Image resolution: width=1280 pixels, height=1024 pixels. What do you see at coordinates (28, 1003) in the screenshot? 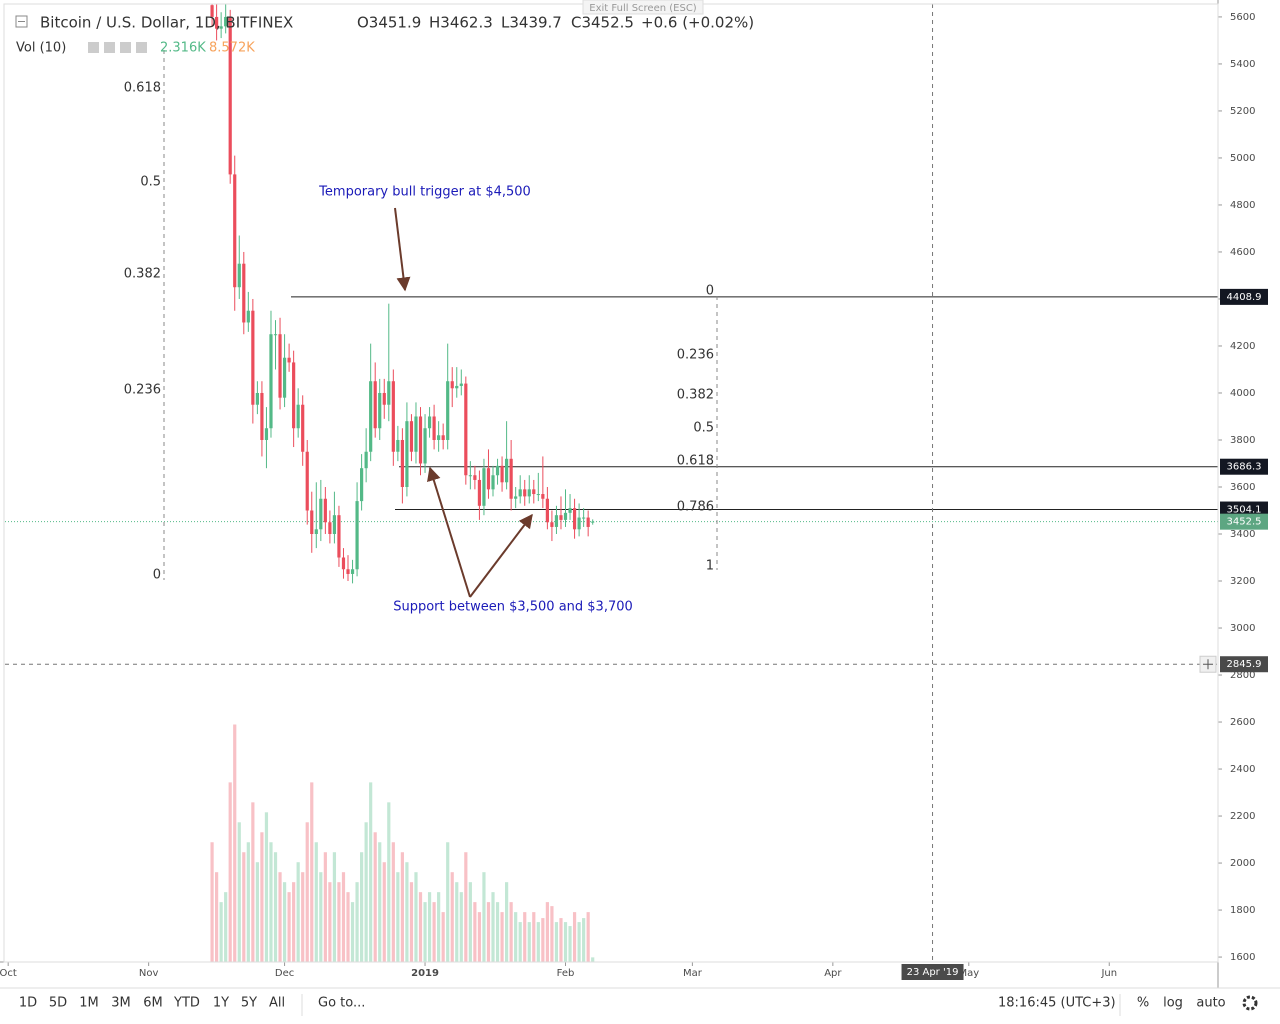
I see `timeframe-button: 1D` at bounding box center [28, 1003].